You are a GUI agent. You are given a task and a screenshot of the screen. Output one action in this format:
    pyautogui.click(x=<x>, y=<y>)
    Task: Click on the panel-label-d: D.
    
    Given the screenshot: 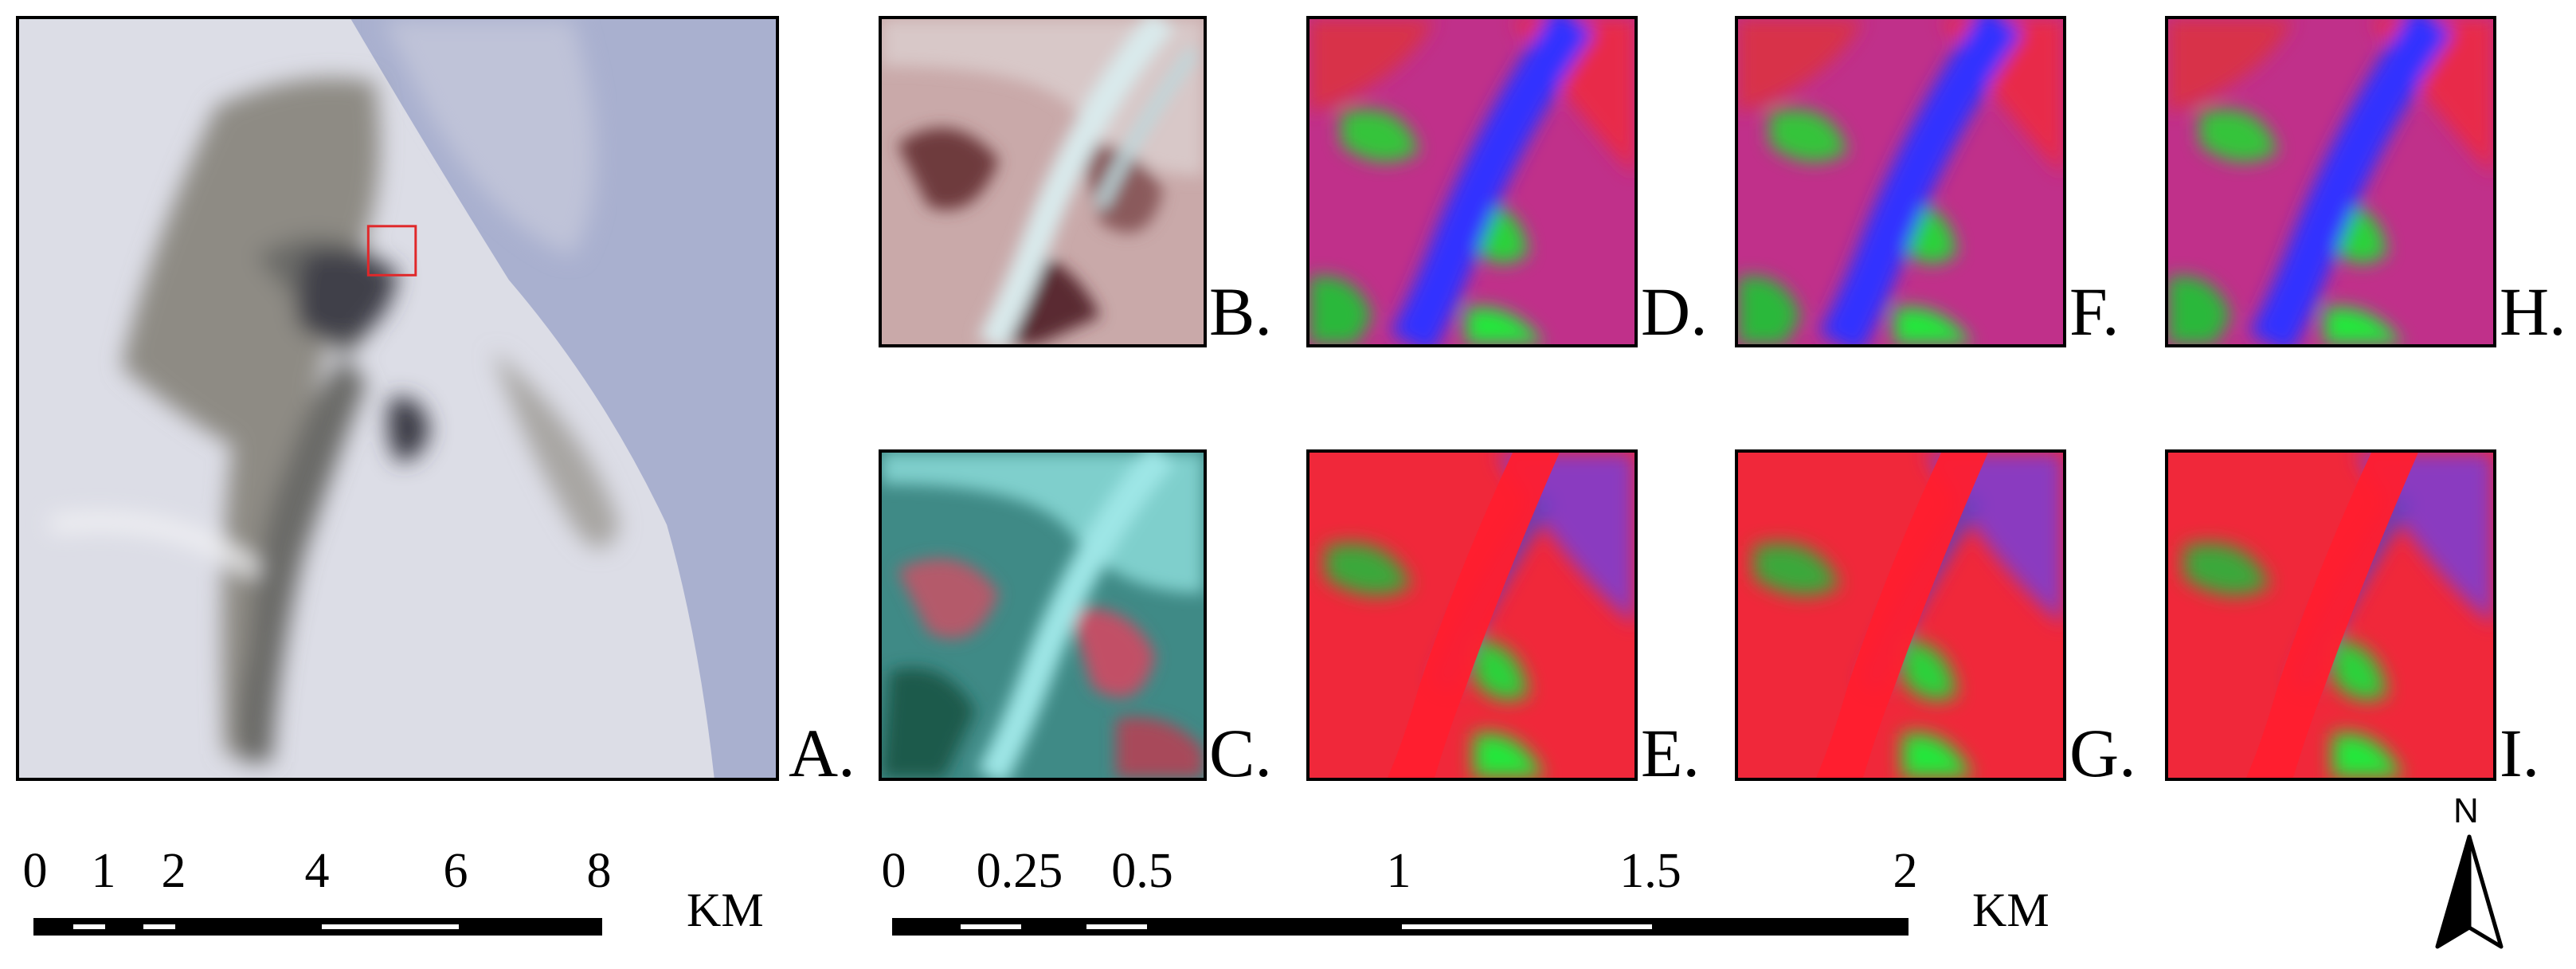 What is the action you would take?
    pyautogui.click(x=1674, y=311)
    